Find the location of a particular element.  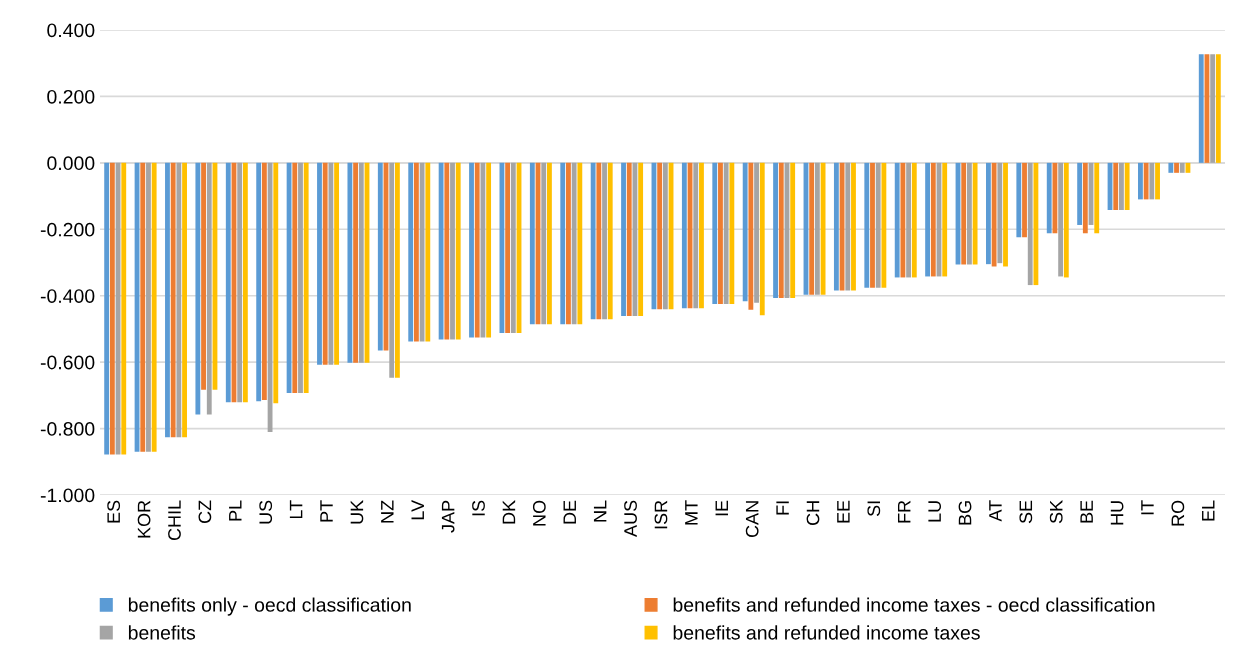

x-tick-label: LV is located at coordinates (417, 509).